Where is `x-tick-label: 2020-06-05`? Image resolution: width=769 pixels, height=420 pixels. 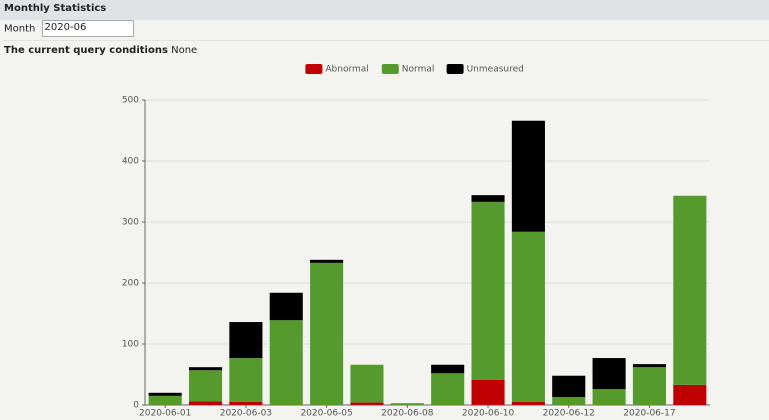
x-tick-label: 2020-06-05 is located at coordinates (326, 414).